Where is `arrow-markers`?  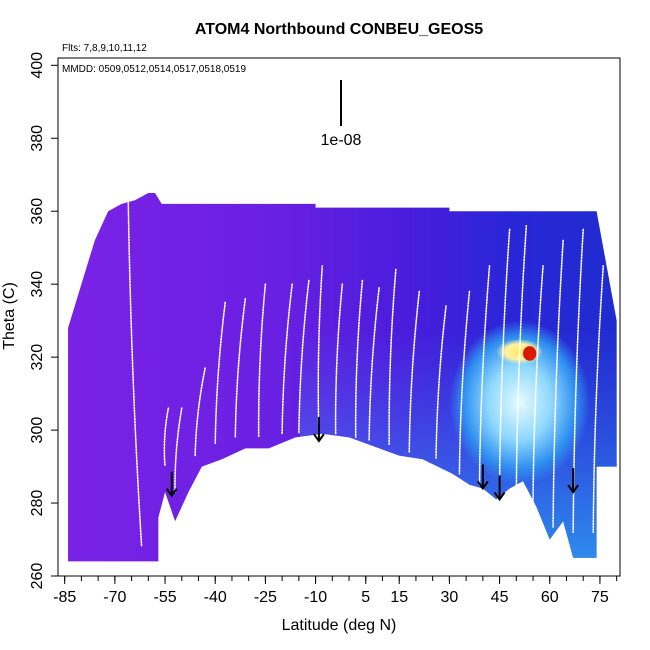
arrow-markers is located at coordinates (372, 459).